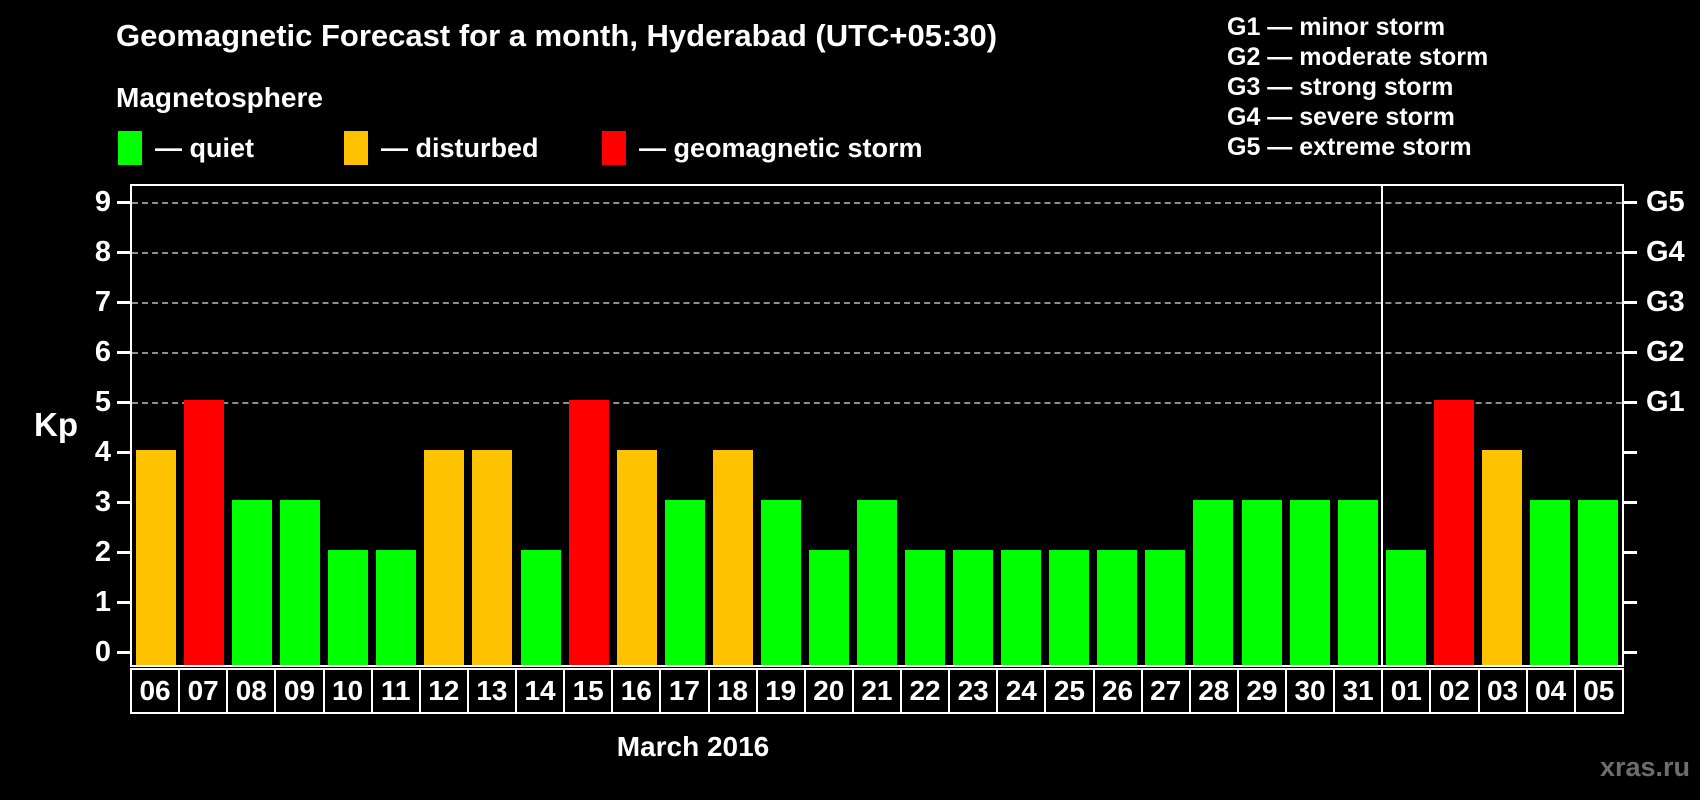 Image resolution: width=1700 pixels, height=800 pixels. What do you see at coordinates (1665, 402) in the screenshot?
I see `right-axis-label-G1: G1` at bounding box center [1665, 402].